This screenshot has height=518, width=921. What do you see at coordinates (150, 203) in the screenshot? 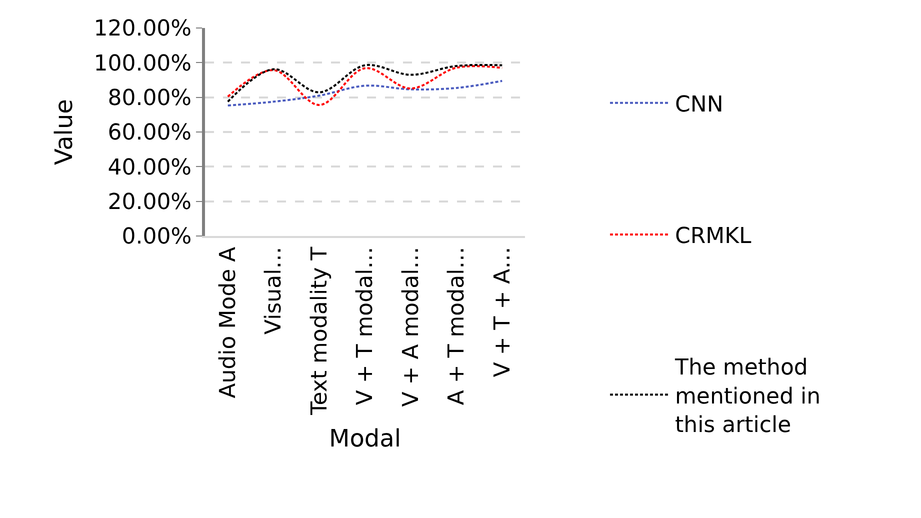
I see `y-tick-label: 20.00%` at bounding box center [150, 203].